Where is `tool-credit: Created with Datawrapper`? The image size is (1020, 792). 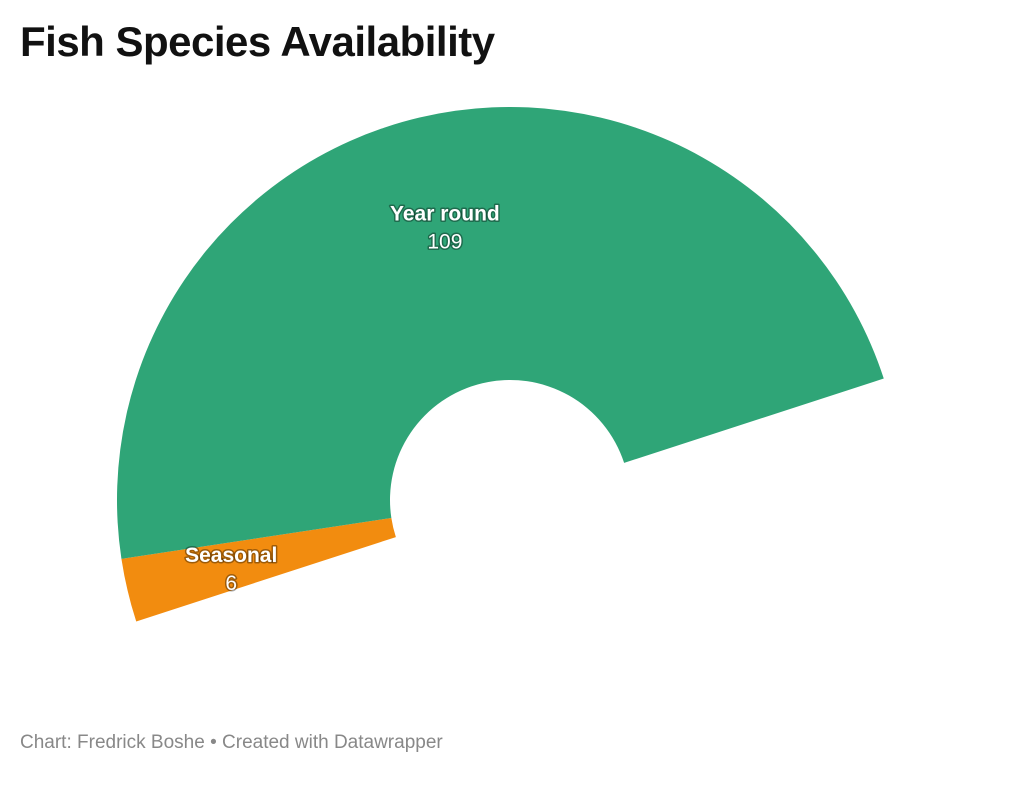
tool-credit: Created with Datawrapper is located at coordinates (332, 742).